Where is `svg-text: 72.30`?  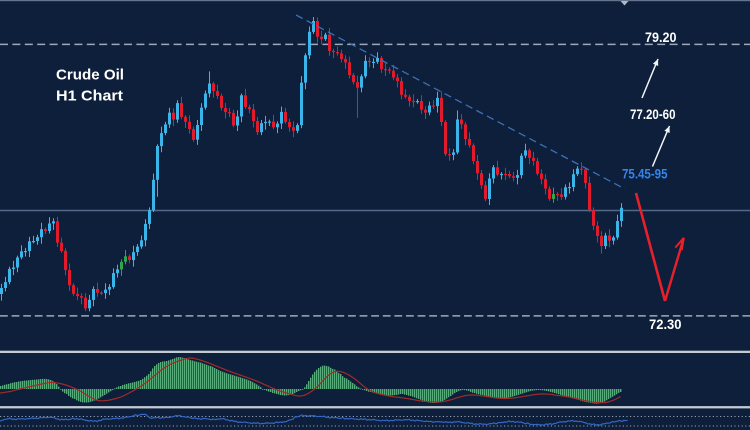 svg-text: 72.30 is located at coordinates (665, 324).